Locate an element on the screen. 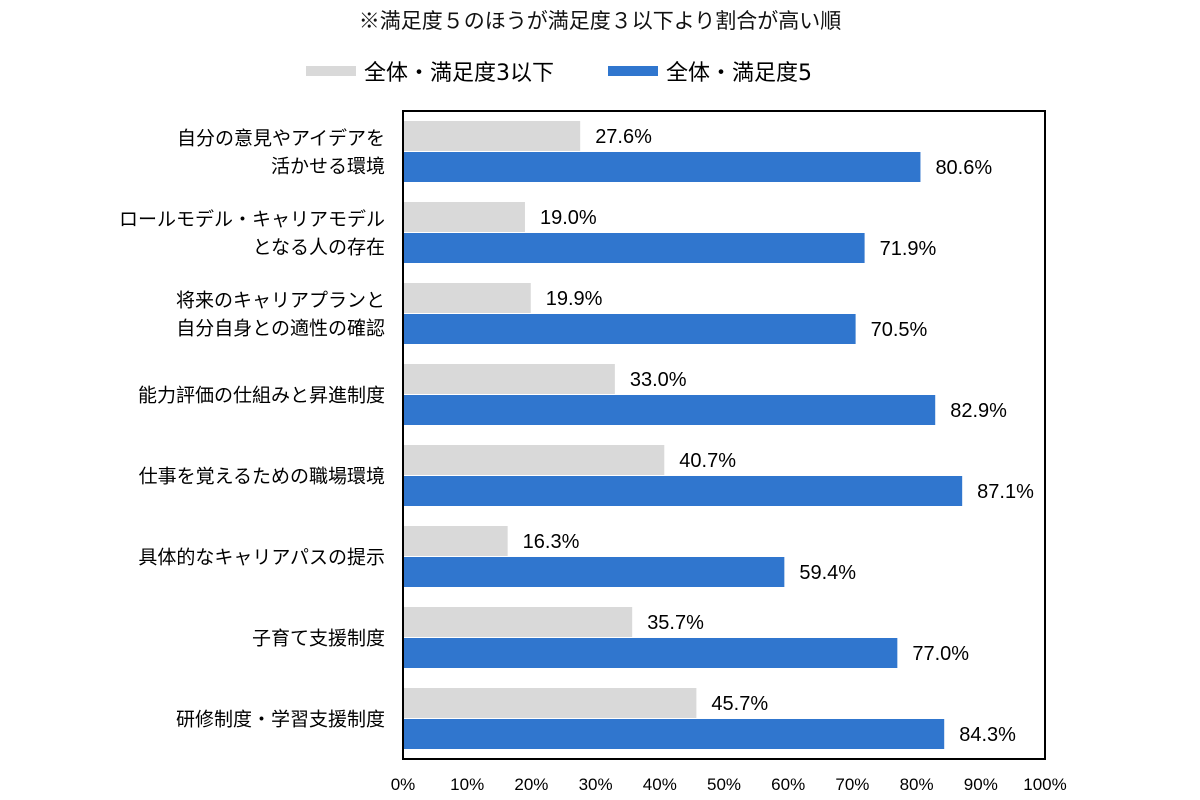  legend: 全体・満足度3以下 全体・満足度5 is located at coordinates (559, 73).